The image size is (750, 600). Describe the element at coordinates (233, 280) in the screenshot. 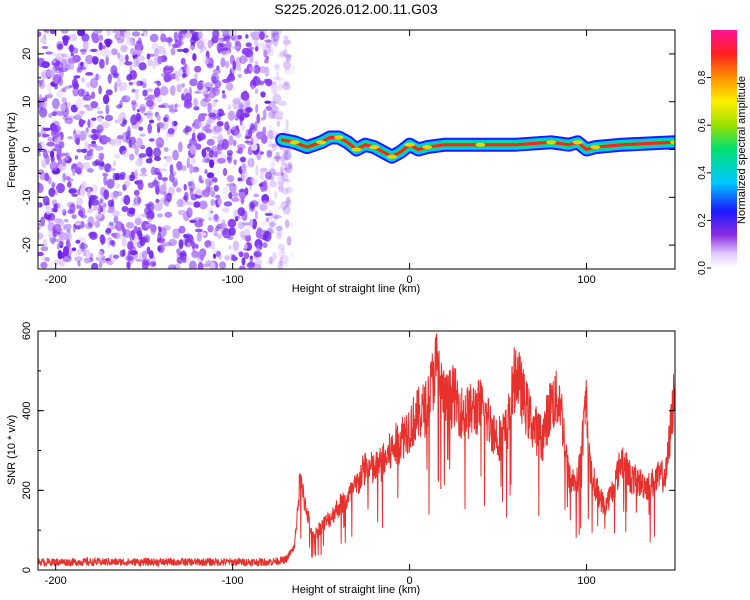

I see `x-tick-label: -100` at that location.